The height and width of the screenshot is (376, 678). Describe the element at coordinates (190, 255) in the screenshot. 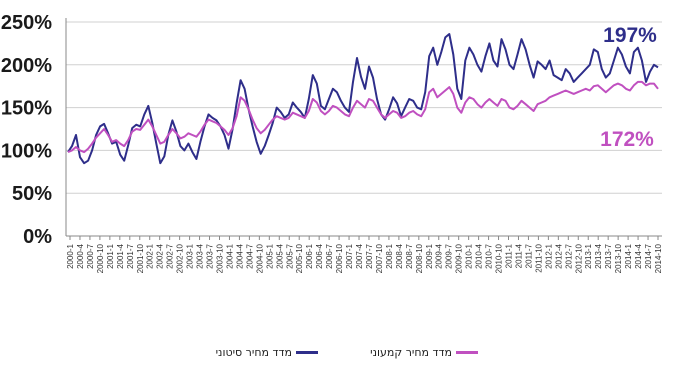

I see `x-tick-label: 2003-1` at that location.